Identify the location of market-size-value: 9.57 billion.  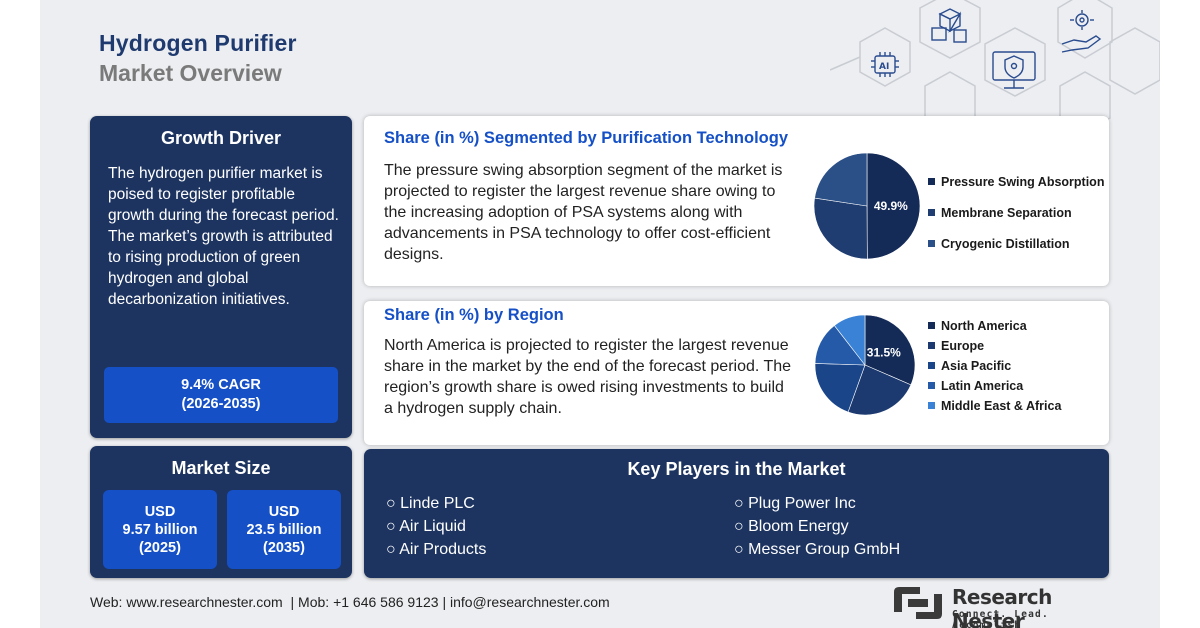
(160, 530).